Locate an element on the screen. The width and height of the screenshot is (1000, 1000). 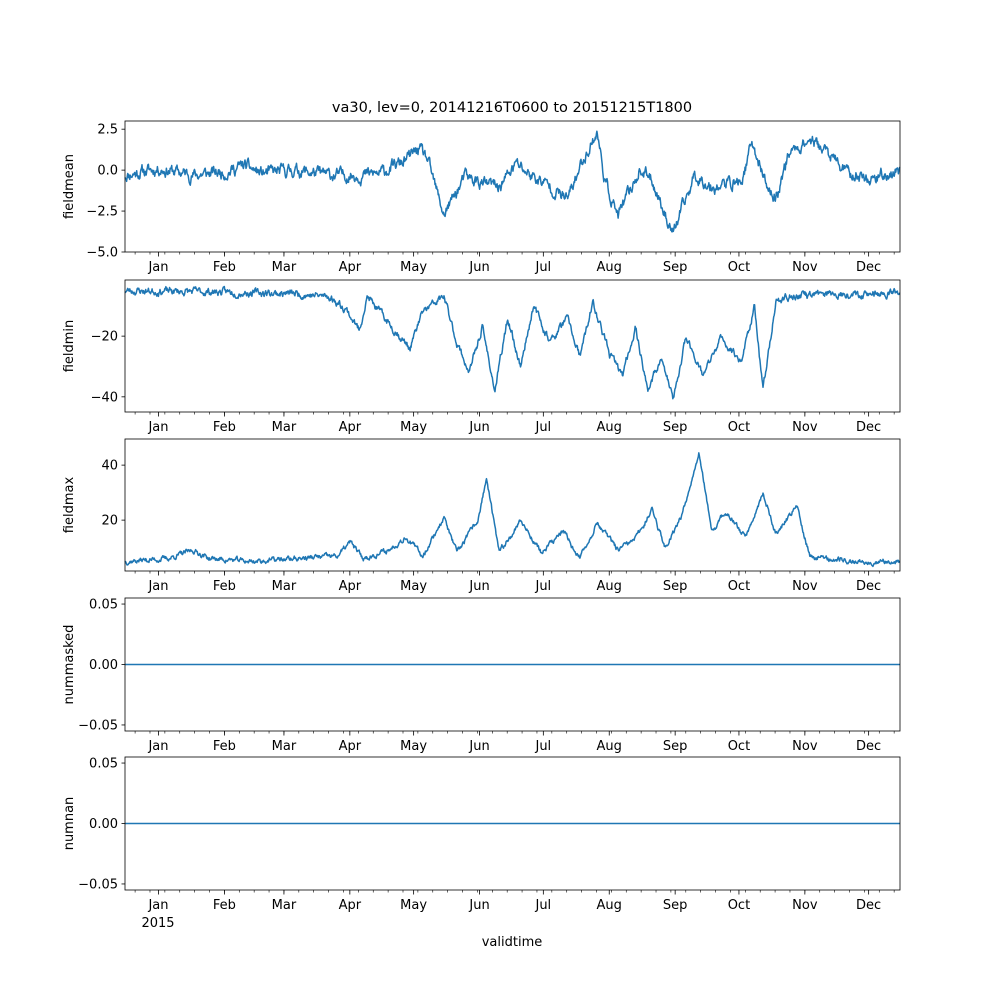
y-axis-label-nummasked: nummasked is located at coordinates (69, 665).